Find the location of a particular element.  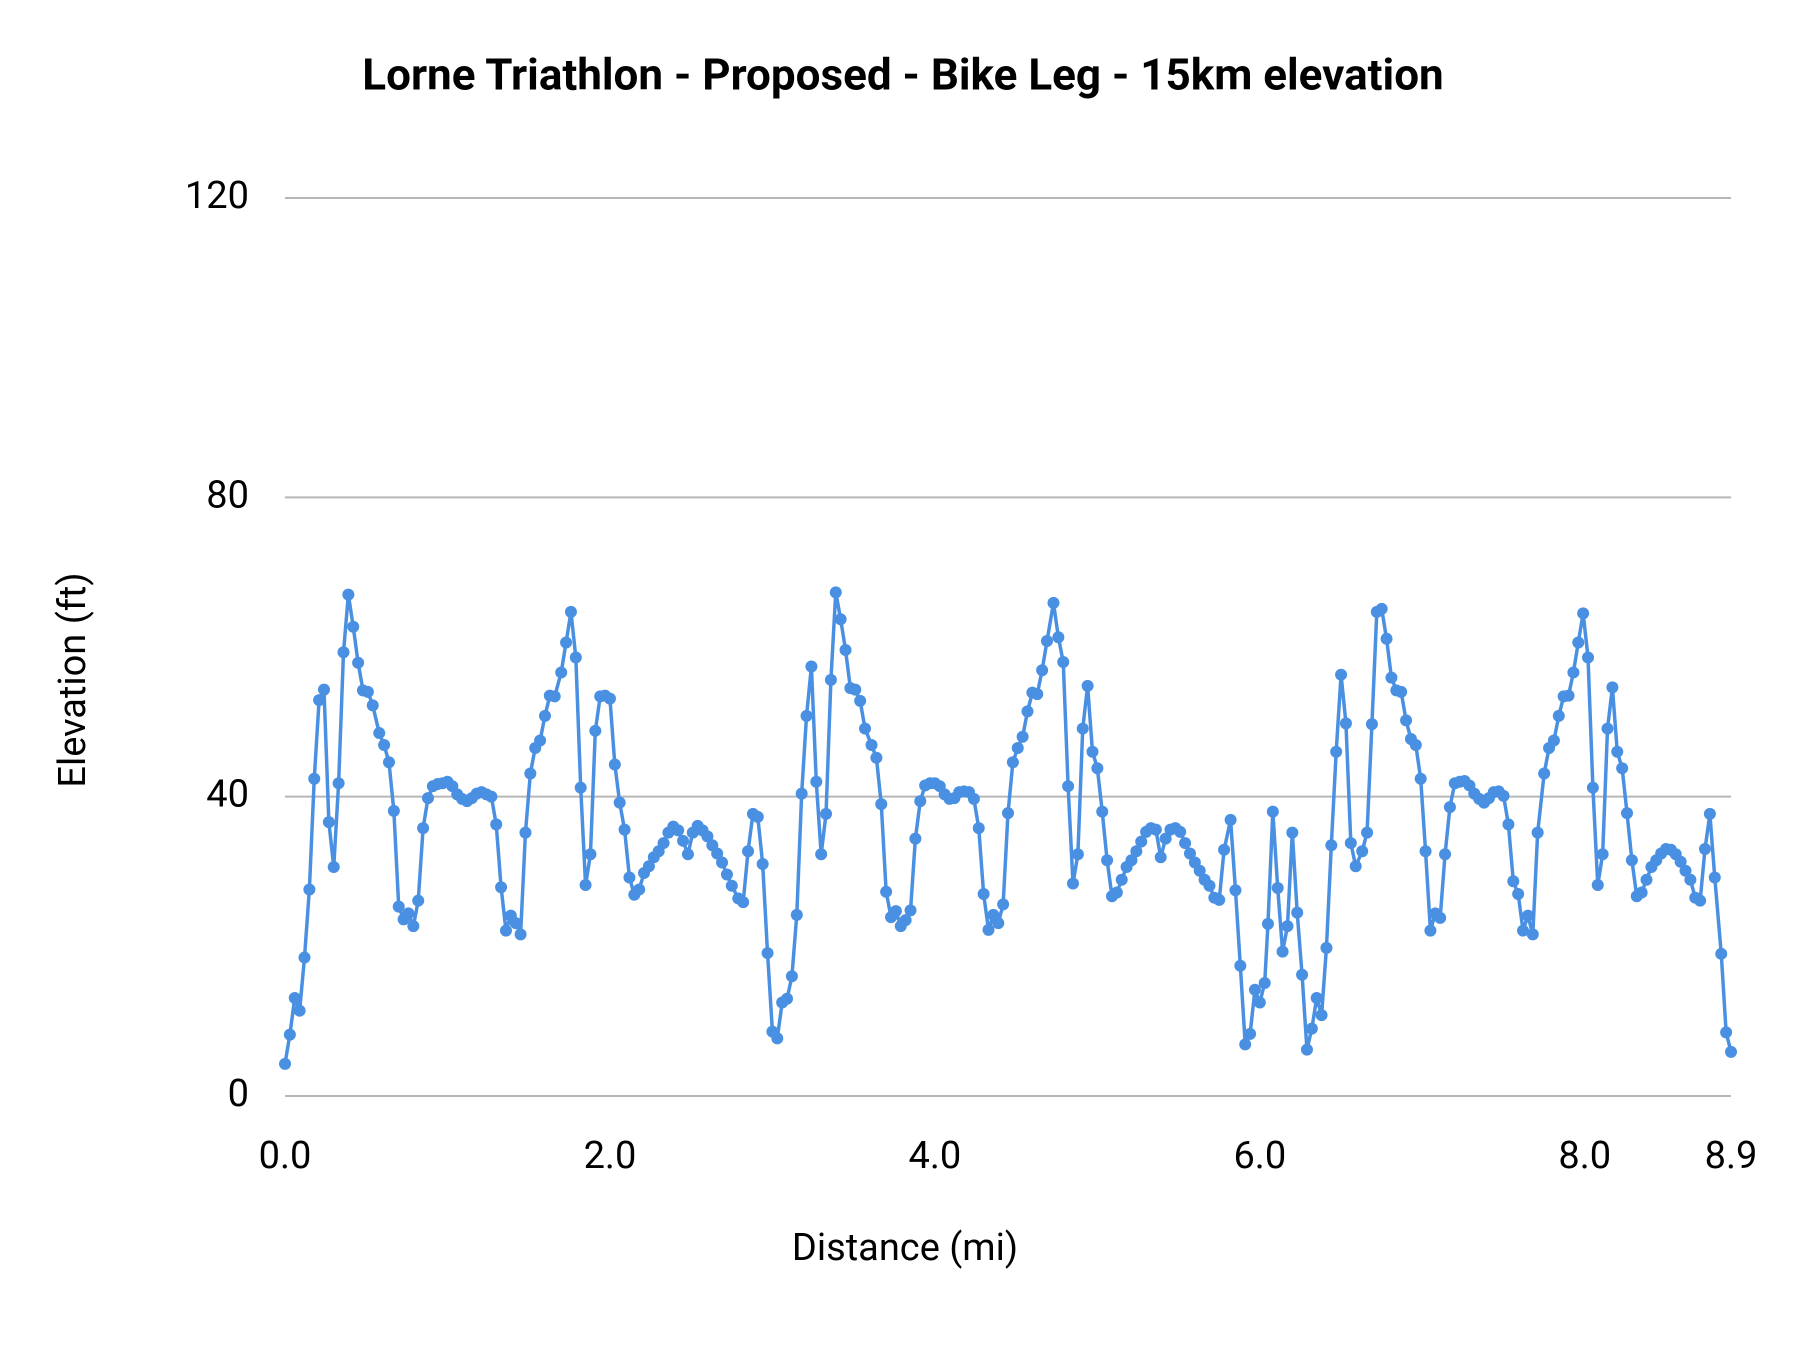

x-tick-label: 4.0 is located at coordinates (935, 1156).